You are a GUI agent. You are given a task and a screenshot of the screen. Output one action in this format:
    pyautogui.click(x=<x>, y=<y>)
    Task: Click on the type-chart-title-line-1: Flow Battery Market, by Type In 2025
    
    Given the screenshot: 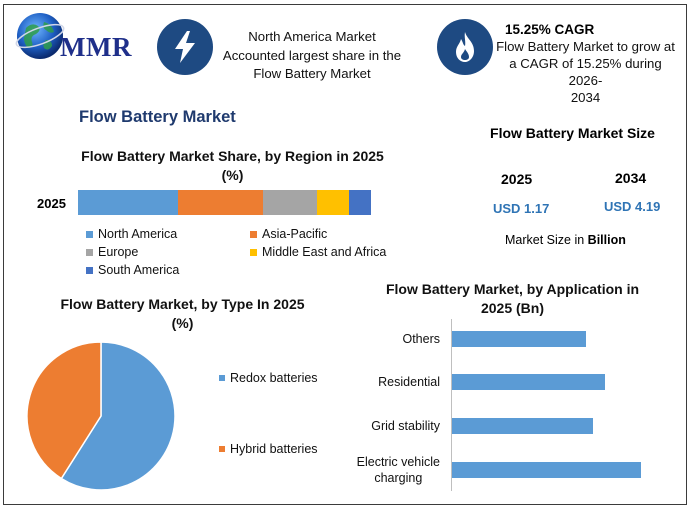 What is the action you would take?
    pyautogui.click(x=182, y=304)
    